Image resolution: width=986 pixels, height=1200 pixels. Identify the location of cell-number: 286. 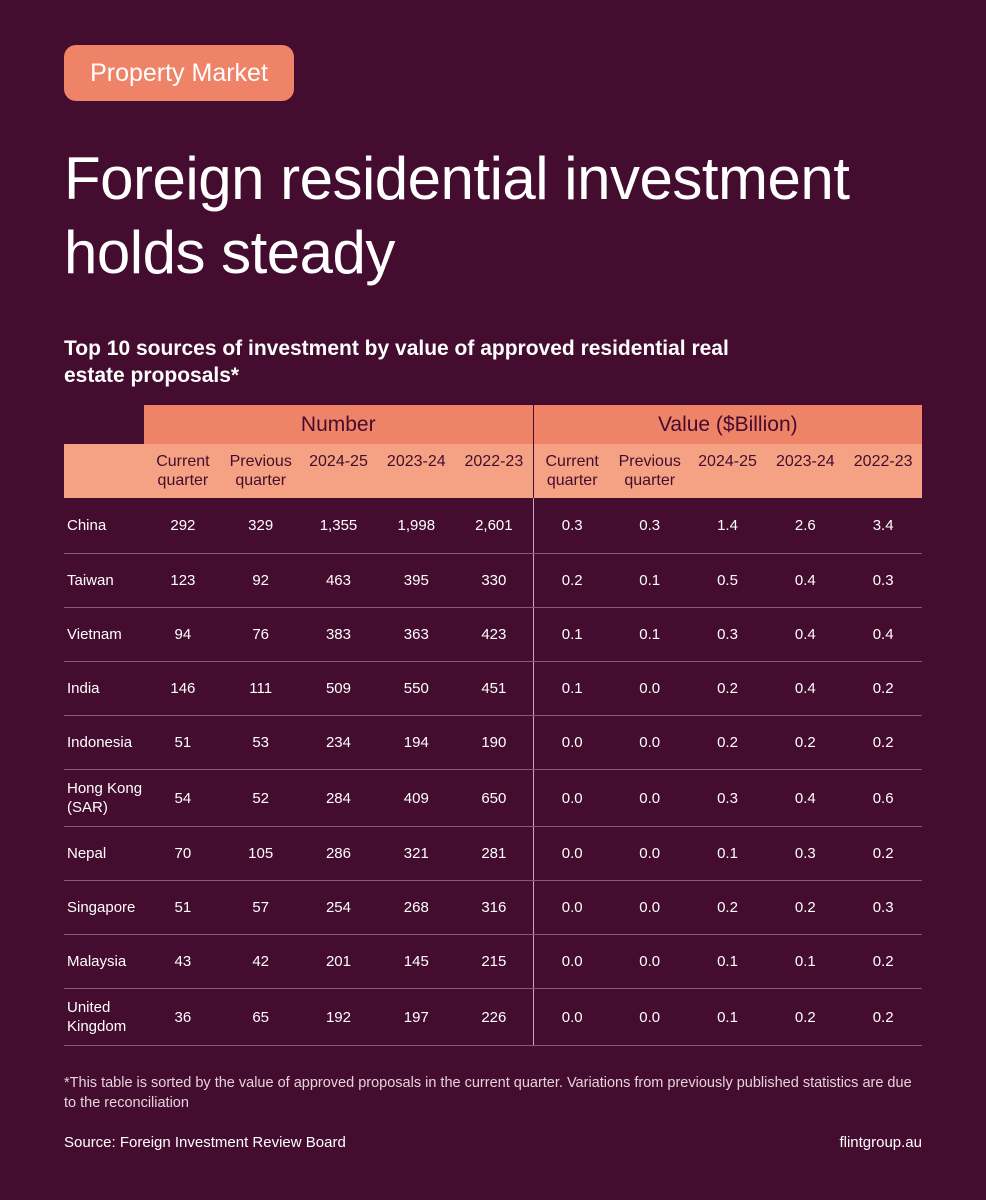
(338, 853).